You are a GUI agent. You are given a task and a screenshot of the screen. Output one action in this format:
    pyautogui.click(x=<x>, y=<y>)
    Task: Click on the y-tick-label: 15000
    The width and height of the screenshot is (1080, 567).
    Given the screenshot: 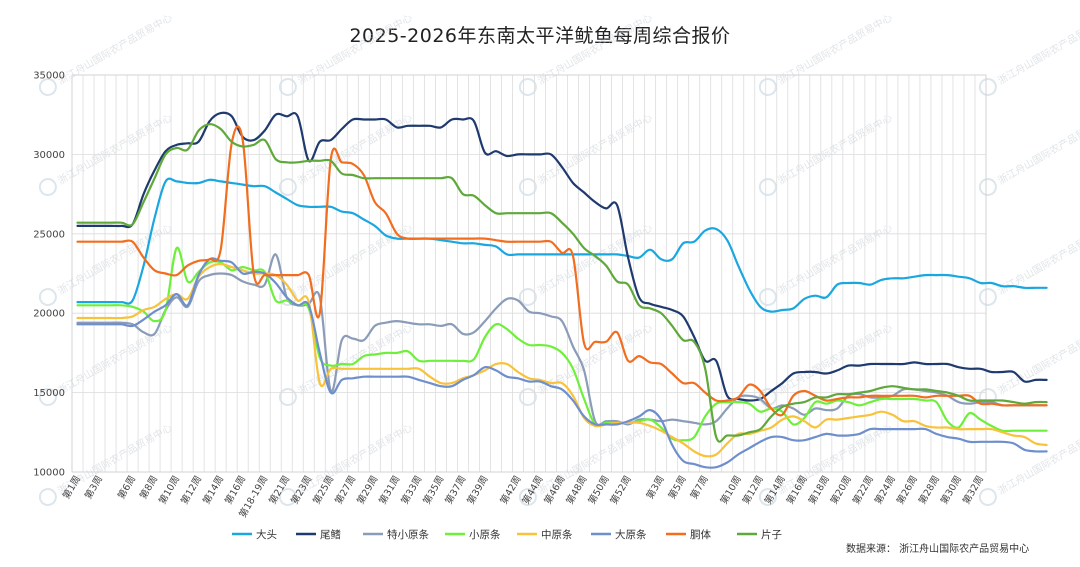 What is the action you would take?
    pyautogui.click(x=49, y=393)
    